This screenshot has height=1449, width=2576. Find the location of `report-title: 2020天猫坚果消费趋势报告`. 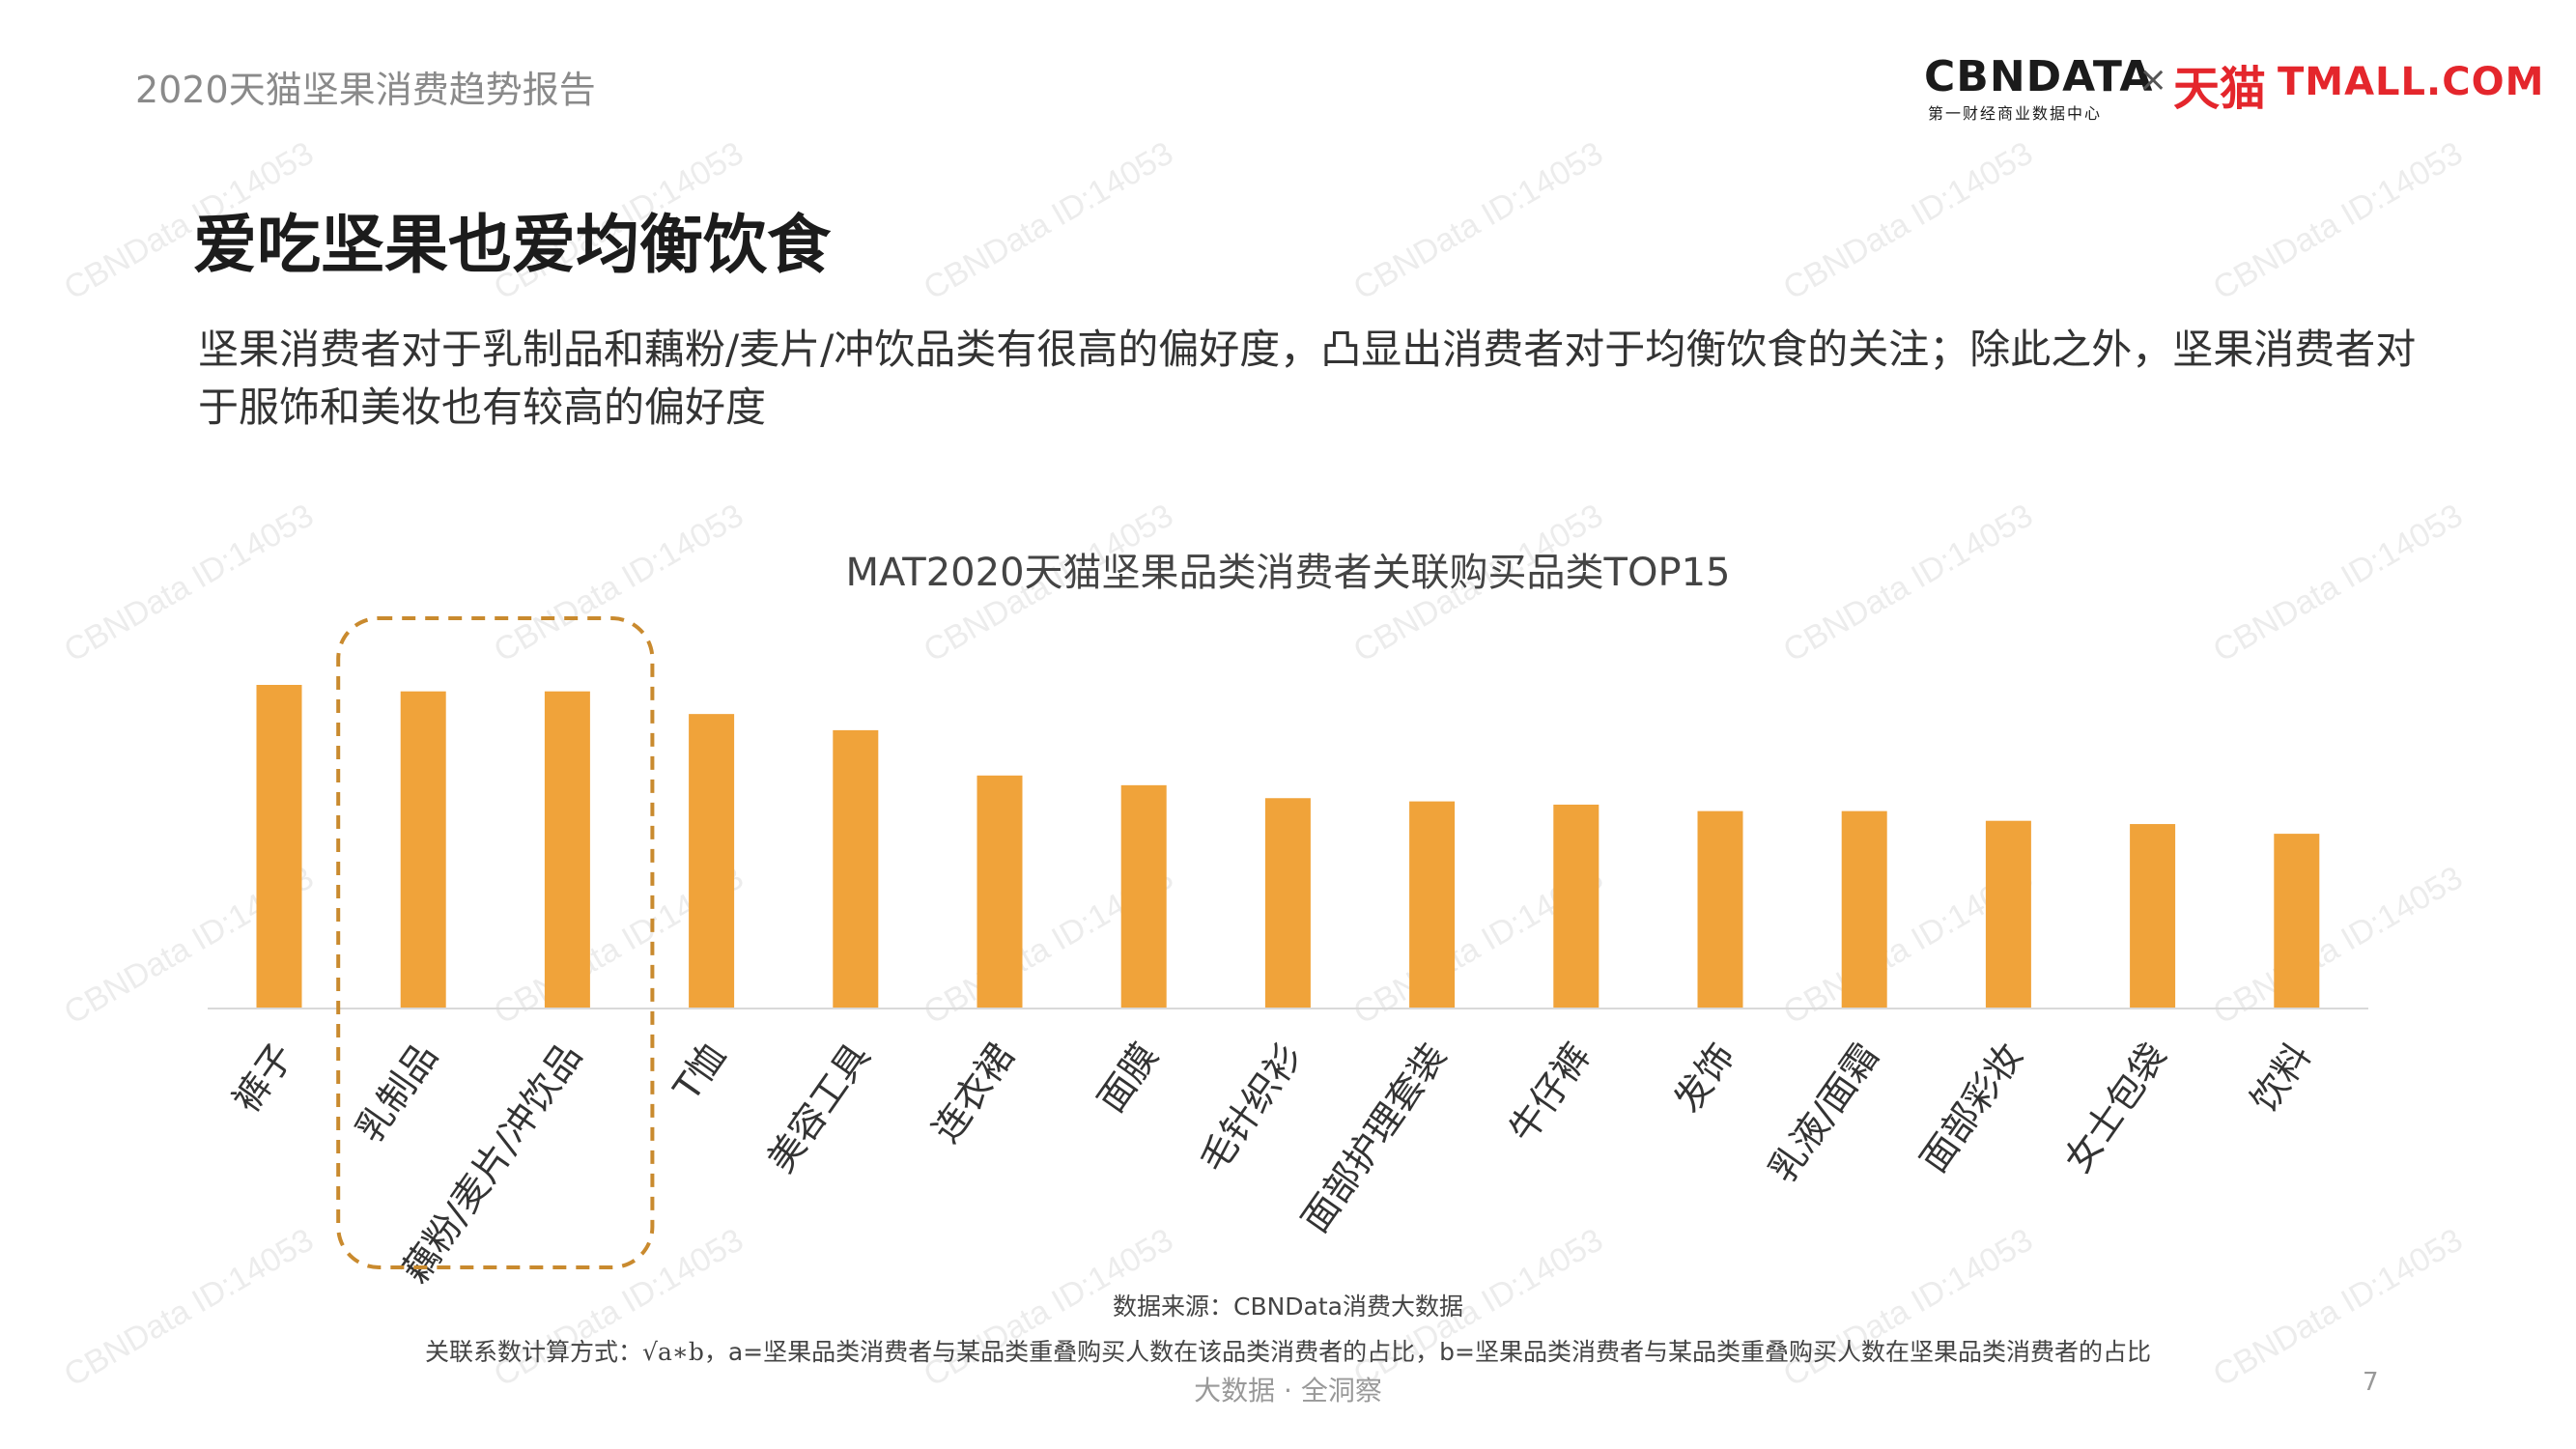

report-title: 2020天猫坚果消费趋势报告 is located at coordinates (365, 90).